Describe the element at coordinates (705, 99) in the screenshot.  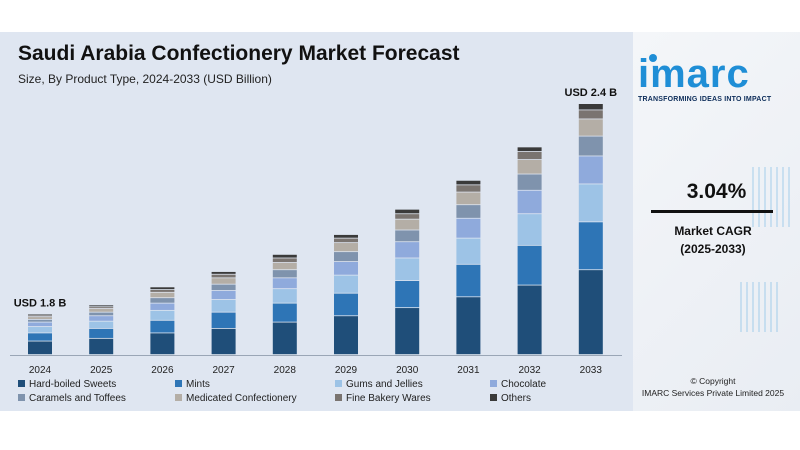
I see `logo-tagline: TRANSFORMING IDEAS INTO IMPACT` at that location.